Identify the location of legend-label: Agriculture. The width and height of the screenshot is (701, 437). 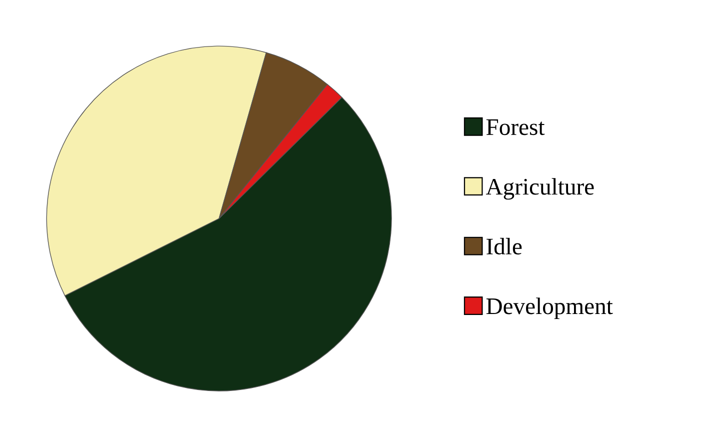
(540, 189).